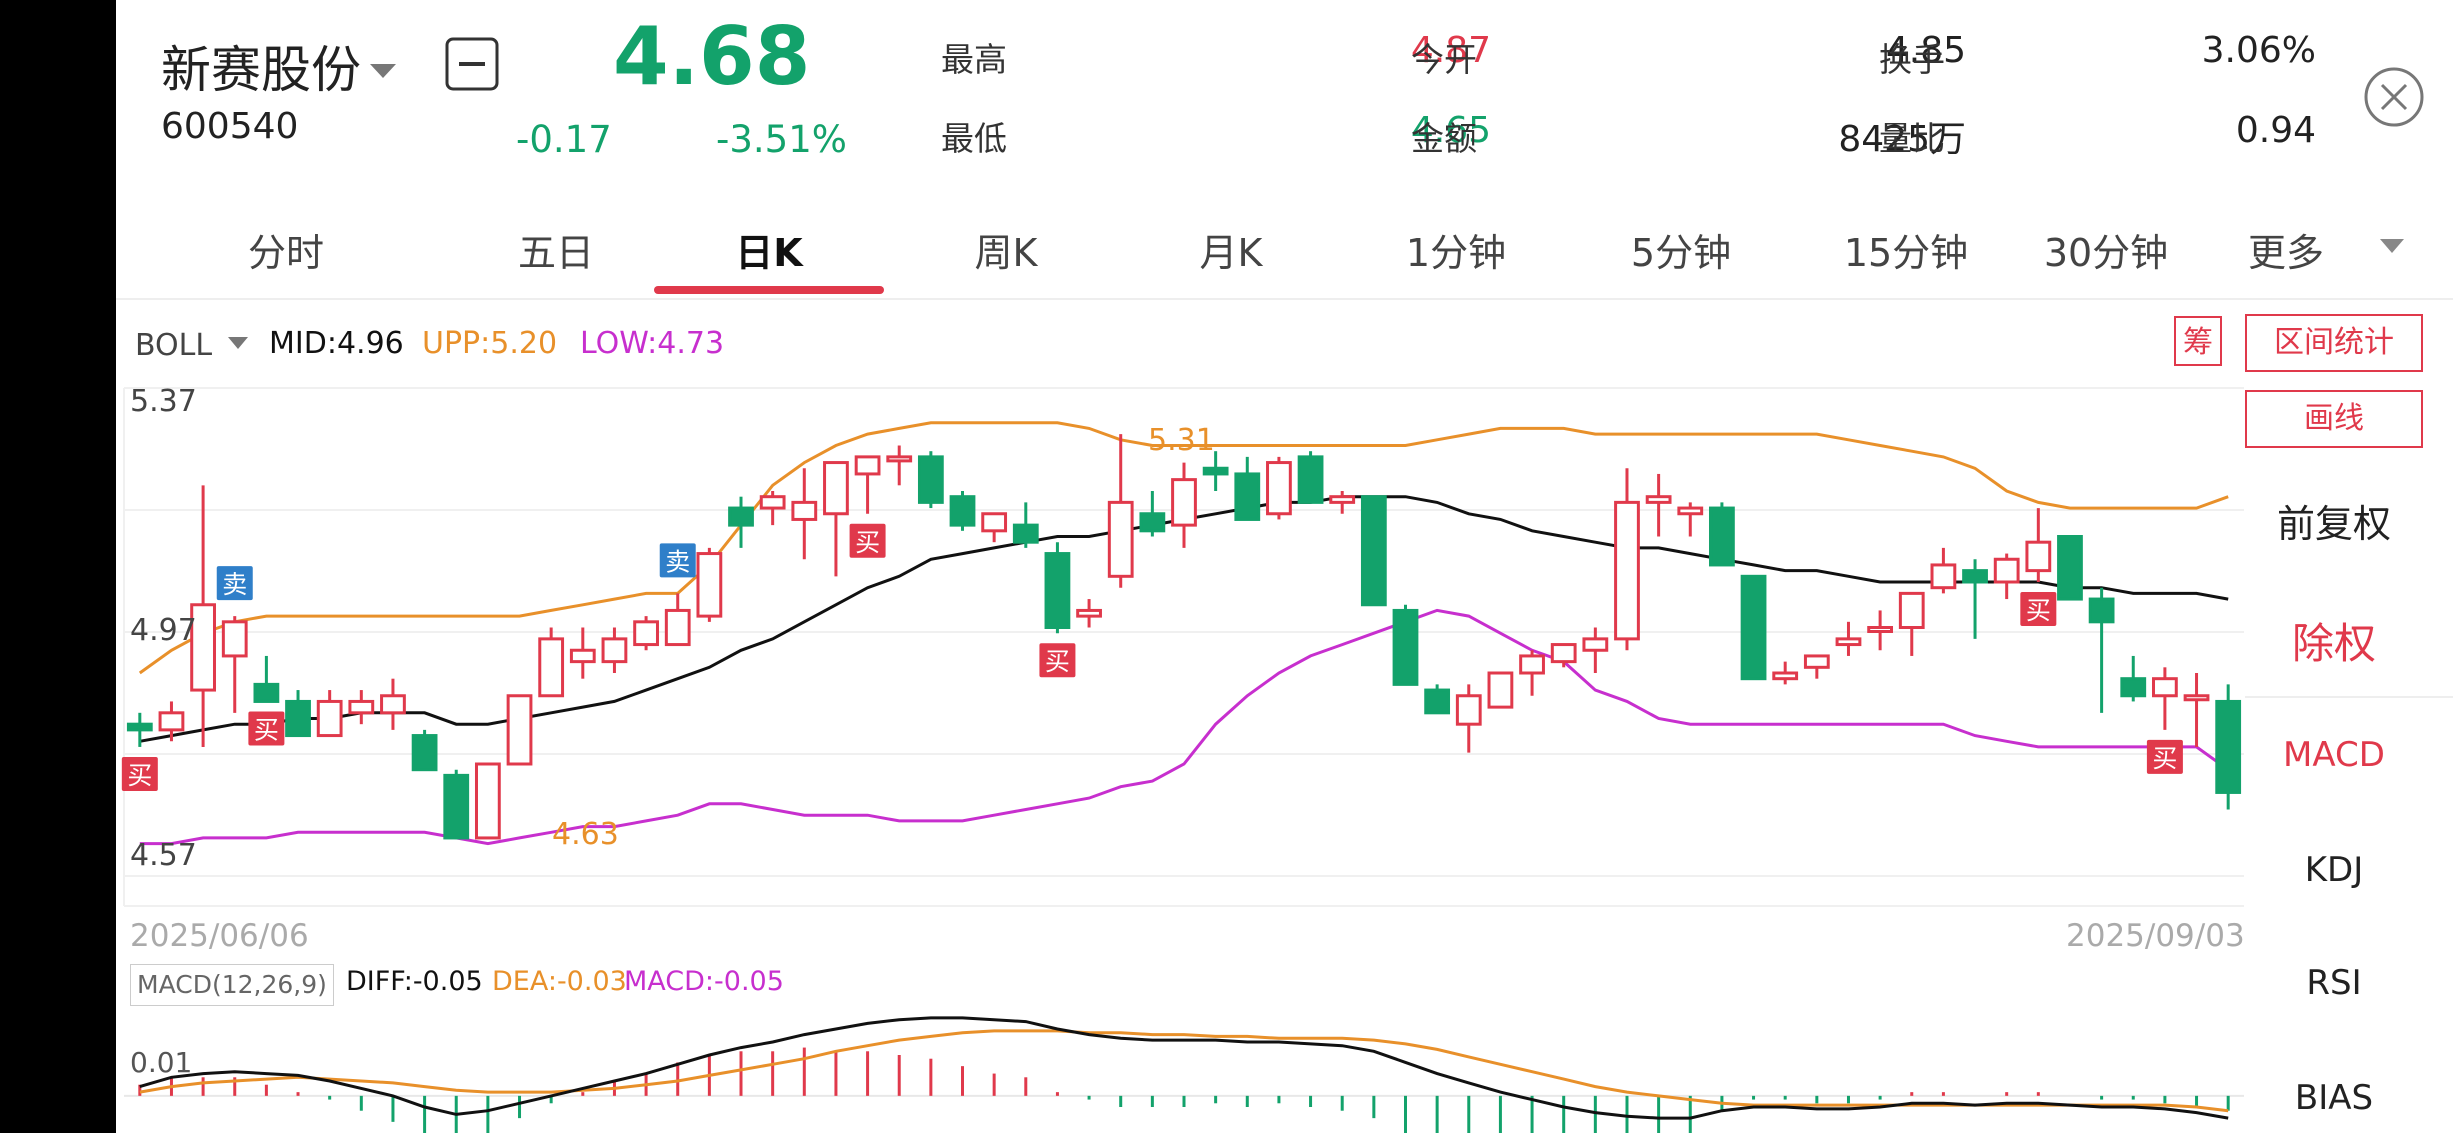 The image size is (2453, 1133). What do you see at coordinates (232, 985) in the screenshot?
I see `macd-indicator-name: MACD(12,26,9)` at bounding box center [232, 985].